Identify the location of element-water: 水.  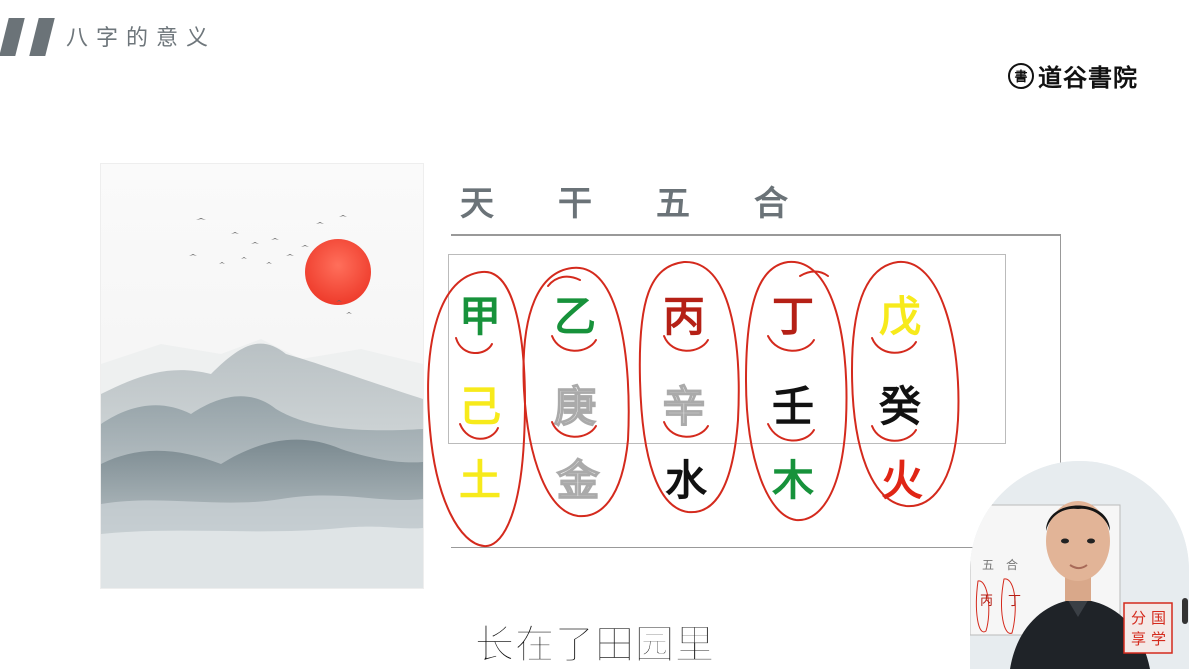
(685, 480).